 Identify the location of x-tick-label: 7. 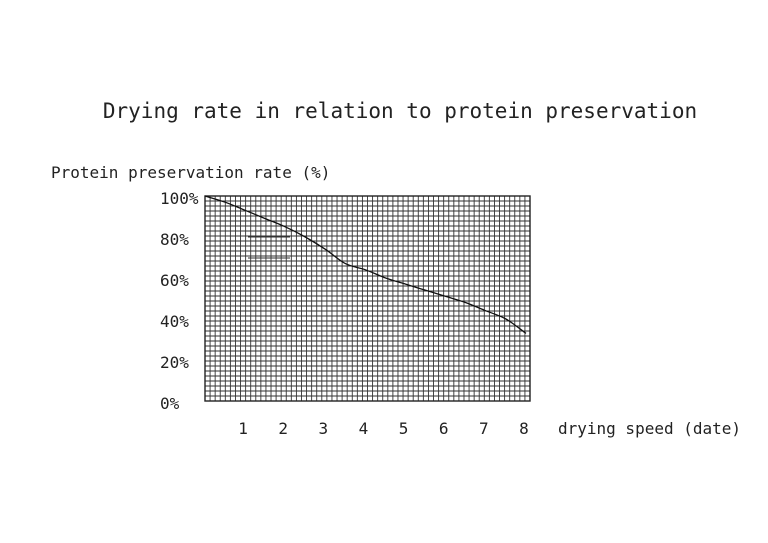
(484, 428).